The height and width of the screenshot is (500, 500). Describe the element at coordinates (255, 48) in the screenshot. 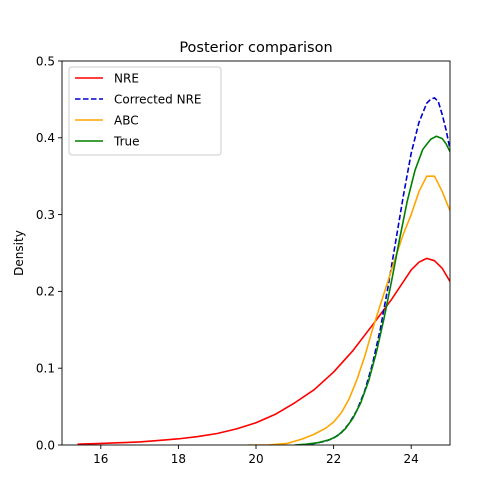

I see `chart-title: Posterior comparison` at that location.